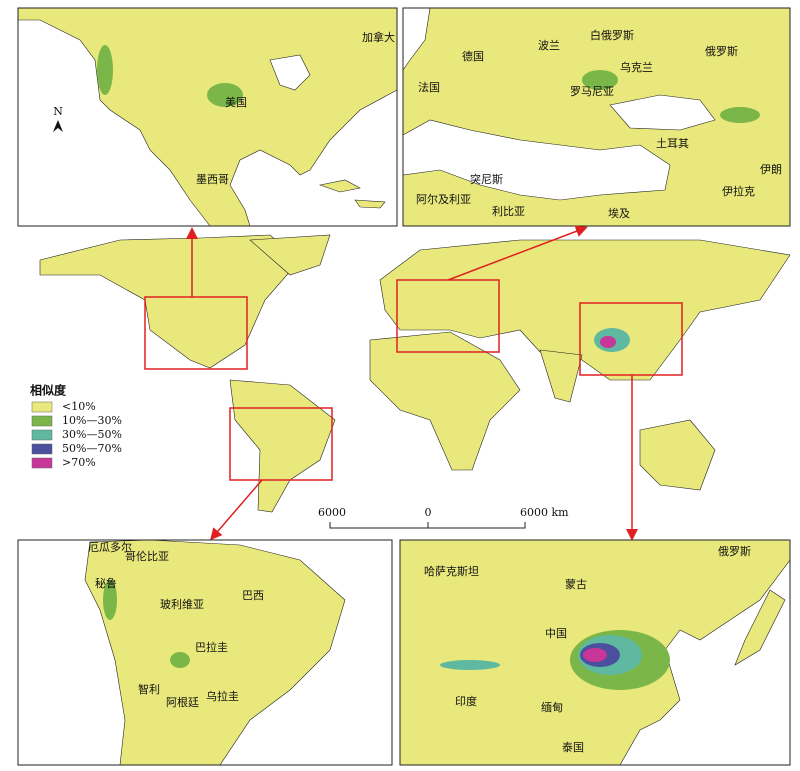  What do you see at coordinates (106, 583) in the screenshot?
I see `country-label: 秘鲁` at bounding box center [106, 583].